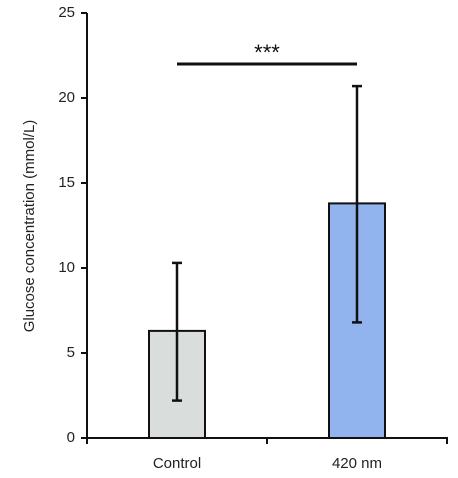 This screenshot has height=478, width=458. Describe the element at coordinates (71, 437) in the screenshot. I see `y-tick-label: 0` at that location.